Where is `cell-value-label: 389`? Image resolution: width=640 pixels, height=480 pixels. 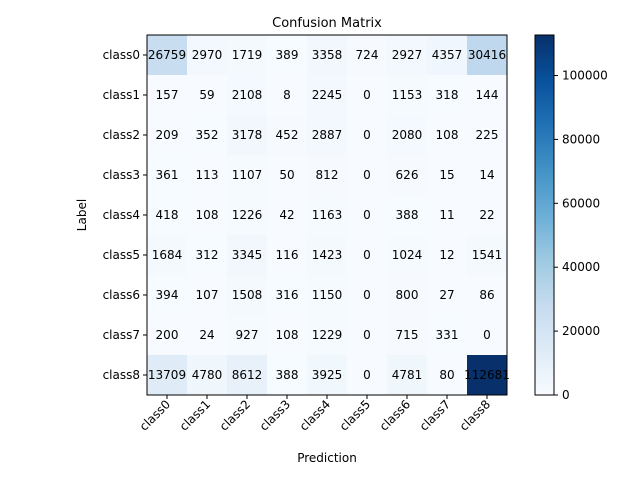
cell-value-label: 389 is located at coordinates (287, 55).